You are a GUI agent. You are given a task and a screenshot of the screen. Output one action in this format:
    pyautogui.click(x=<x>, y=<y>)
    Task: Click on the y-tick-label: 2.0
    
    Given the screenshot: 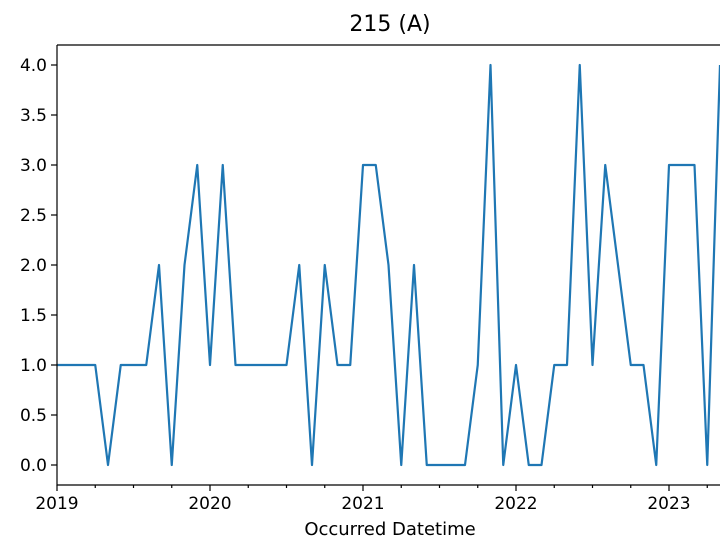 What is the action you would take?
    pyautogui.click(x=33, y=266)
    